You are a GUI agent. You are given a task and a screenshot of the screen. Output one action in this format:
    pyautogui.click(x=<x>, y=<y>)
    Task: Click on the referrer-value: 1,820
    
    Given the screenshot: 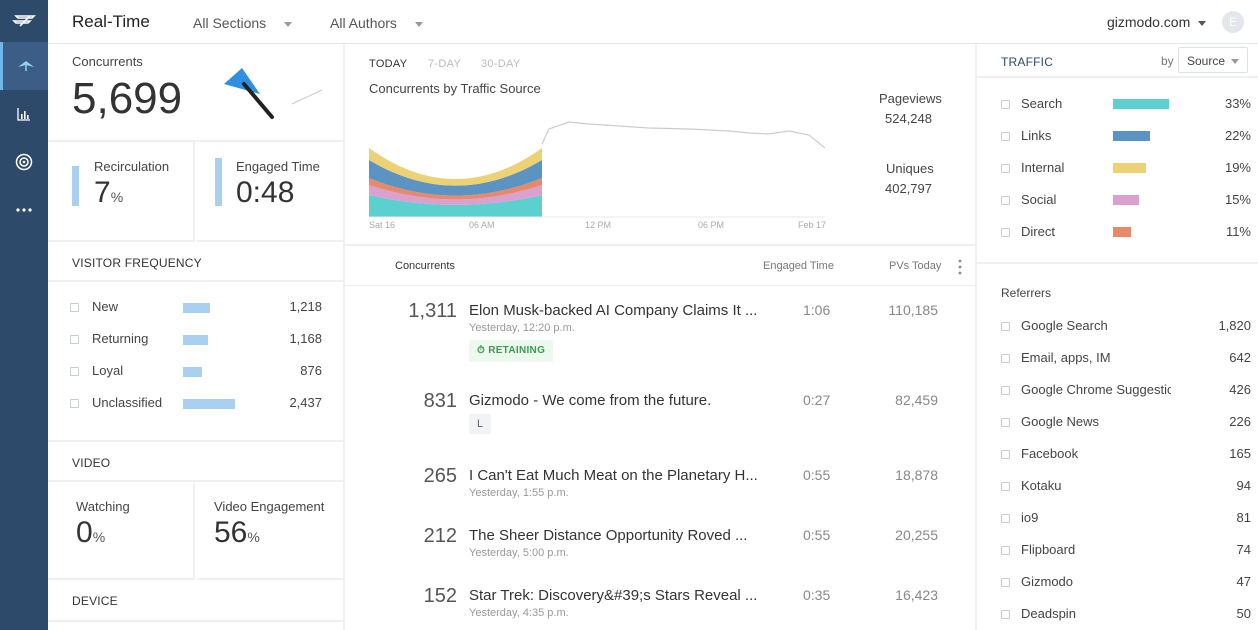 What is the action you would take?
    pyautogui.click(x=1234, y=325)
    